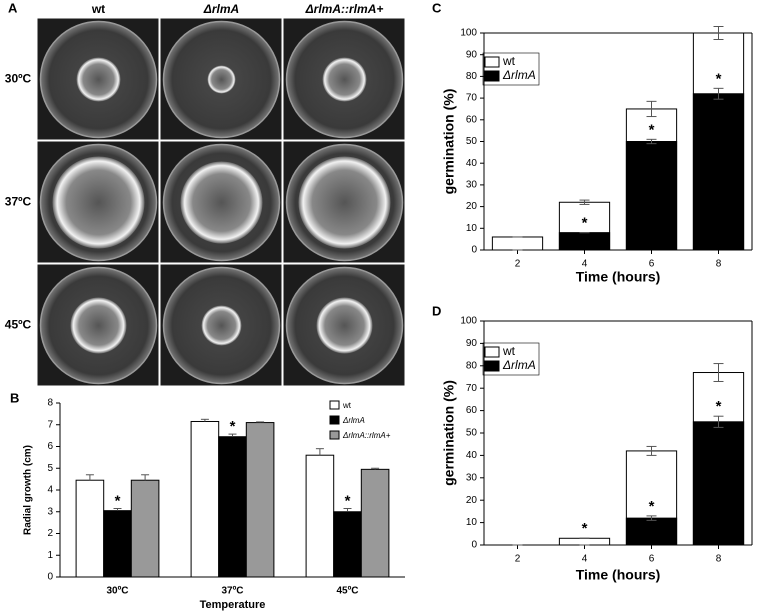 This screenshot has height=615, width=757. Describe the element at coordinates (118, 591) in the screenshot. I see `x-tick-label: 30ºC` at that location.